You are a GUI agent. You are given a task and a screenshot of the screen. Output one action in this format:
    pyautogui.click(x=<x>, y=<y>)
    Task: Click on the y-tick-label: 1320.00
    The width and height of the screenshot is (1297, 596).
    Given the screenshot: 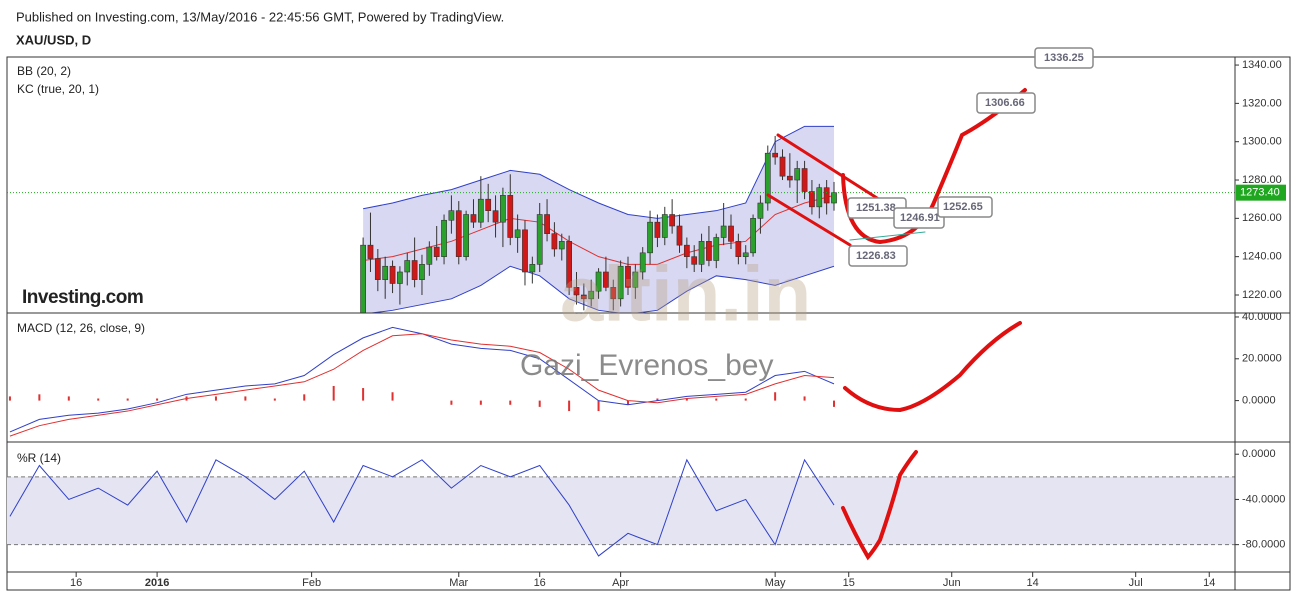 What is the action you would take?
    pyautogui.click(x=1262, y=103)
    